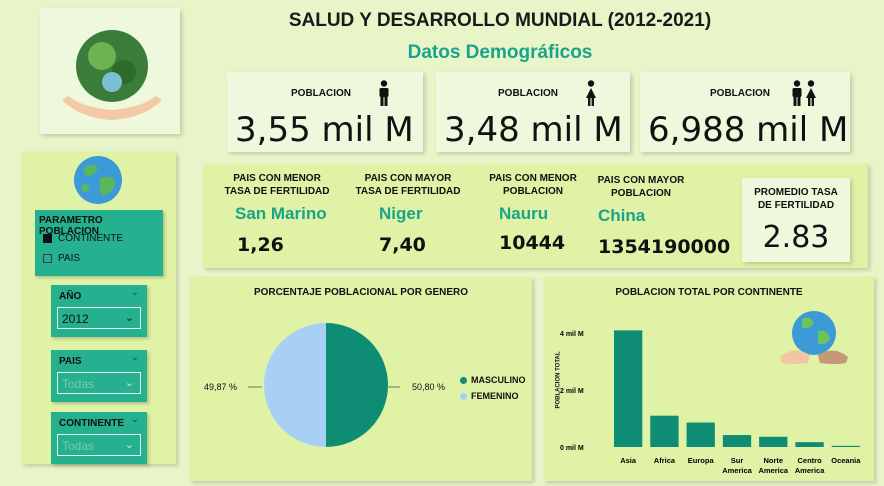 This screenshot has width=884, height=486. I want to click on bar-africa, so click(664, 431).